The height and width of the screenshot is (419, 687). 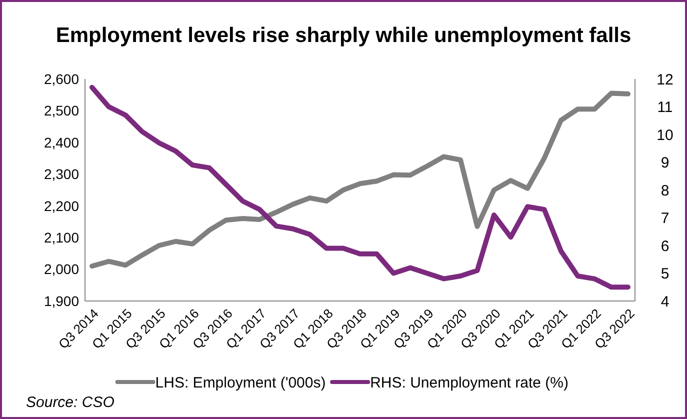 I want to click on y2-tick-label: 6, so click(x=665, y=246).